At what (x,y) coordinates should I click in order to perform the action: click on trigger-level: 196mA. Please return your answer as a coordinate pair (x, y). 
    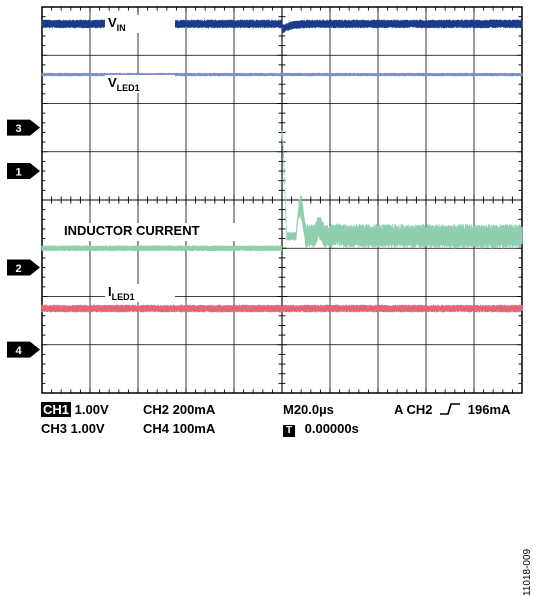
    Looking at the image, I should click on (489, 409).